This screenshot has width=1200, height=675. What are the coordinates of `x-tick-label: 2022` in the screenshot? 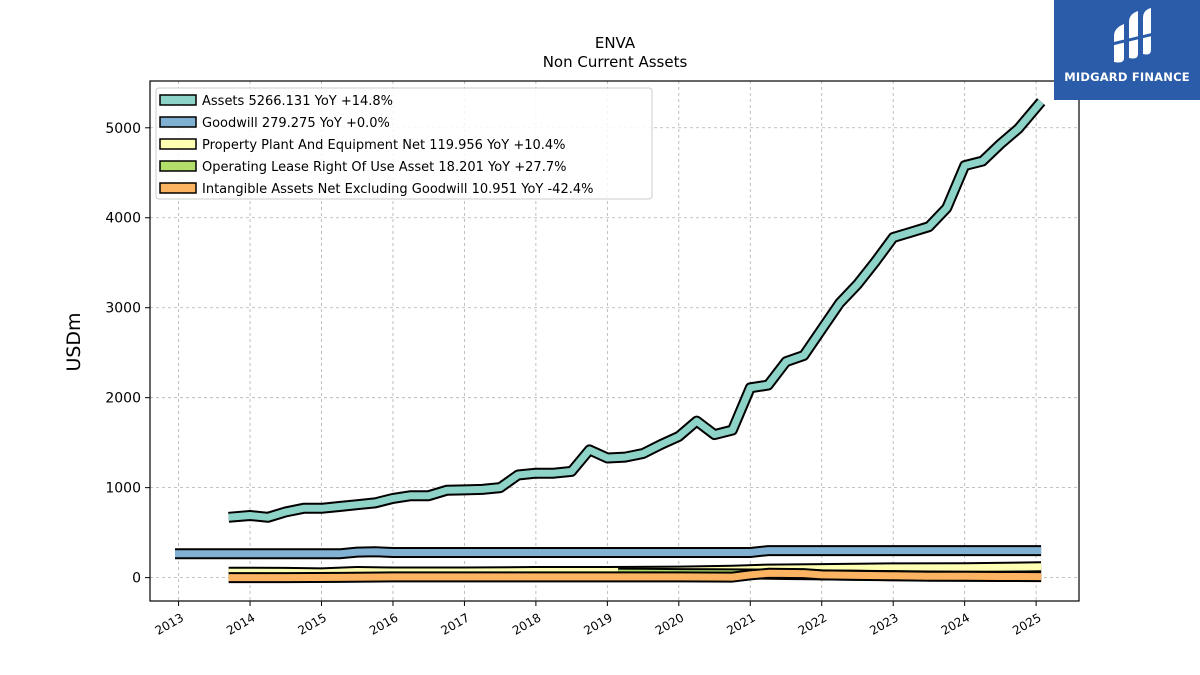 It's located at (812, 623).